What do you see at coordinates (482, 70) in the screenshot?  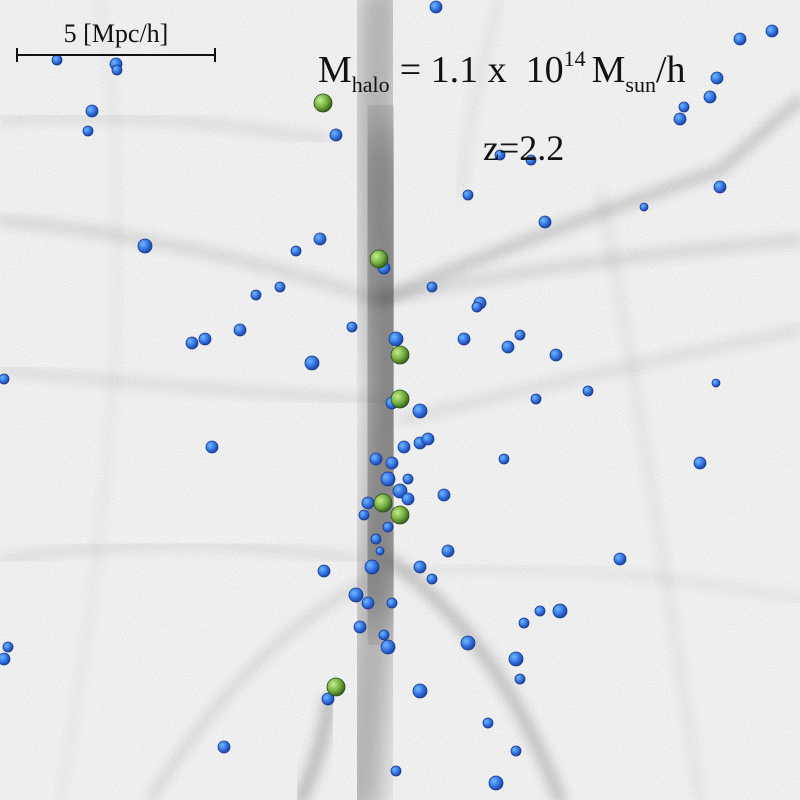 I see `equals: = 1.1 x 10` at bounding box center [482, 70].